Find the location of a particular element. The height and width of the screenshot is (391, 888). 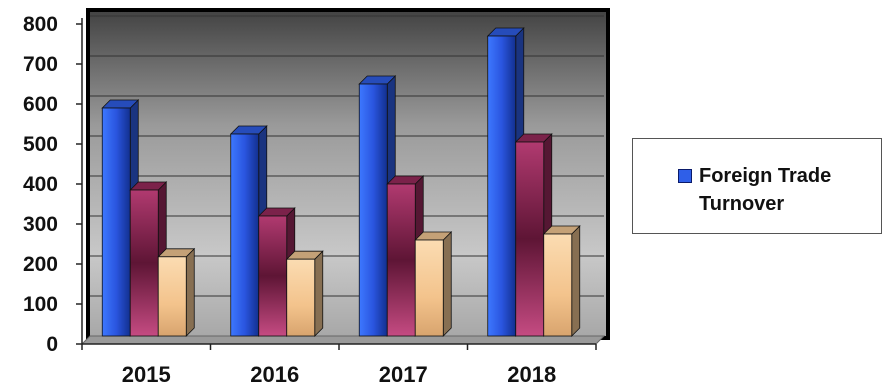

y-tick-label: 800 is located at coordinates (40, 24).